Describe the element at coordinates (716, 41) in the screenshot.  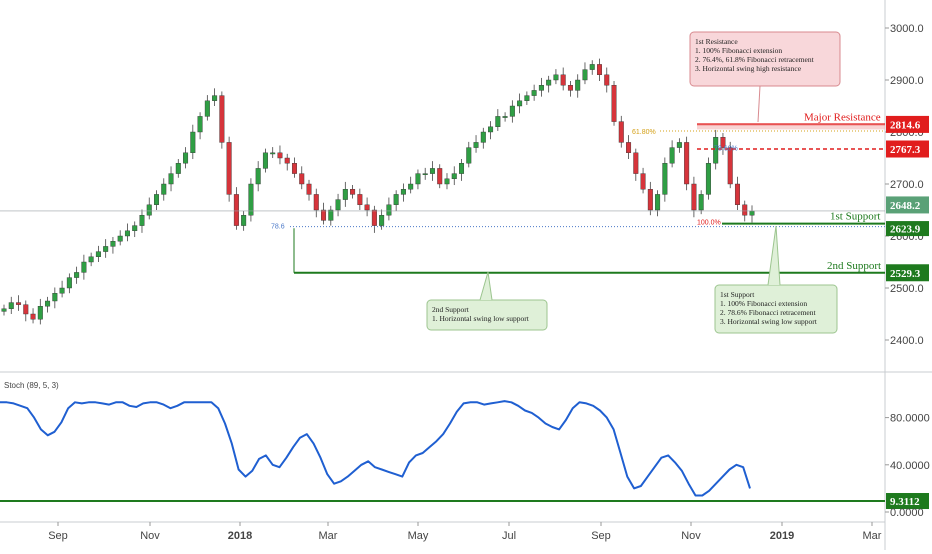
I see `resistance-note-line: 1st Resistance` at that location.